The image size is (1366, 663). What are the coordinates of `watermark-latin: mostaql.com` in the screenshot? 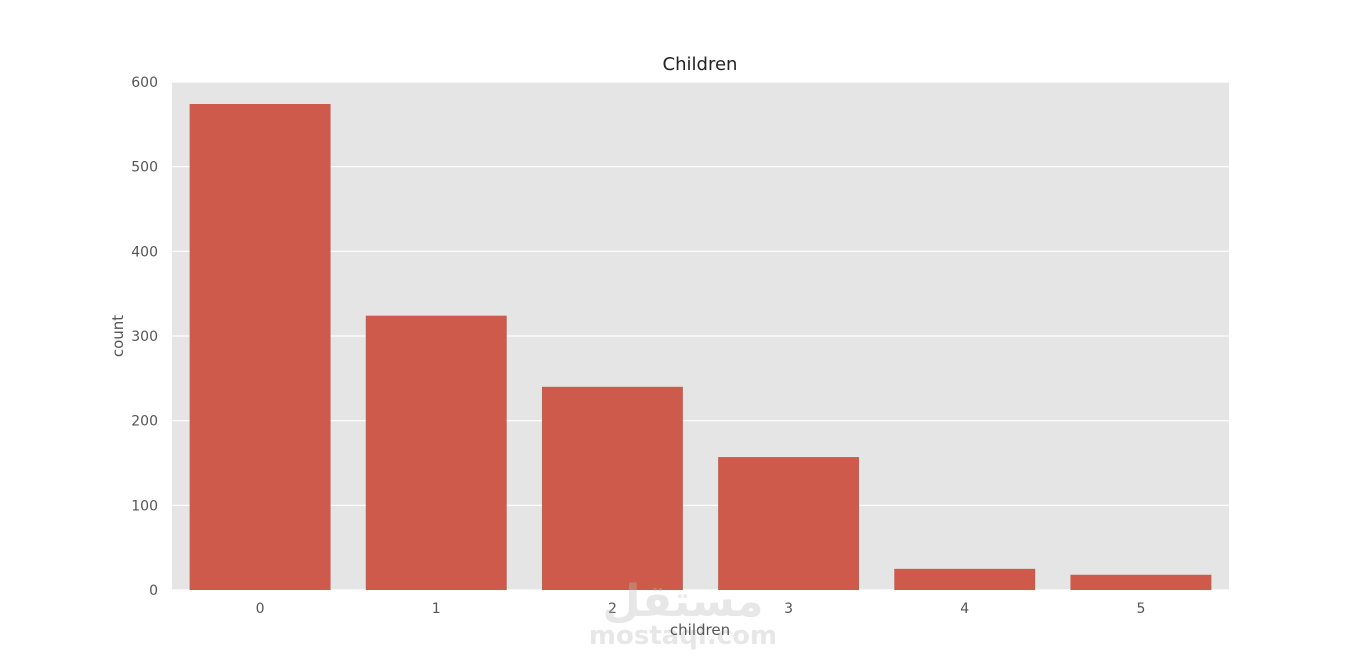 It's located at (683, 636).